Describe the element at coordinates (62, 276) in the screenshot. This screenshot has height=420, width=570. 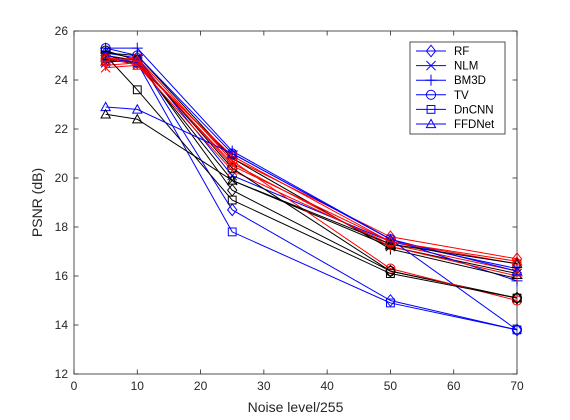
I see `y-tick-label: 16` at that location.